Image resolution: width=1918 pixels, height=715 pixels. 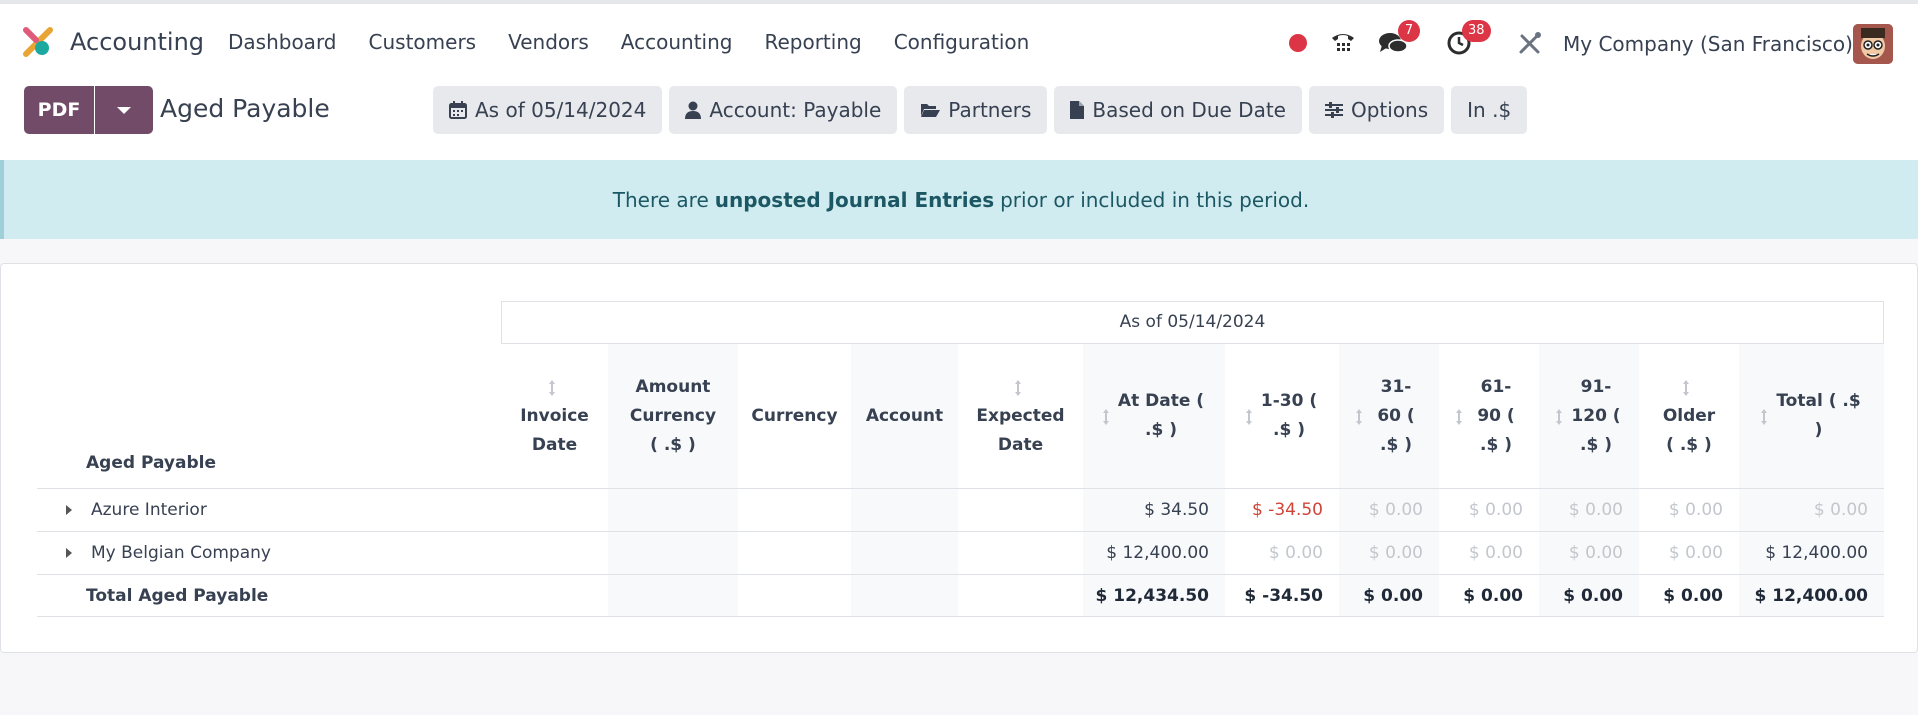 I want to click on export-dropdown-button, so click(x=124, y=110).